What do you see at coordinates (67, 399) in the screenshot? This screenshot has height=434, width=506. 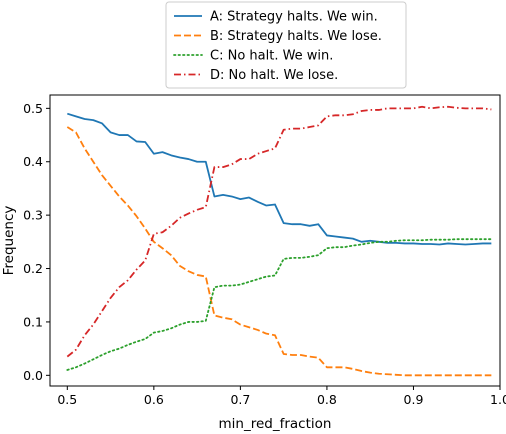 I see `x-tick-label: 0.5` at bounding box center [67, 399].